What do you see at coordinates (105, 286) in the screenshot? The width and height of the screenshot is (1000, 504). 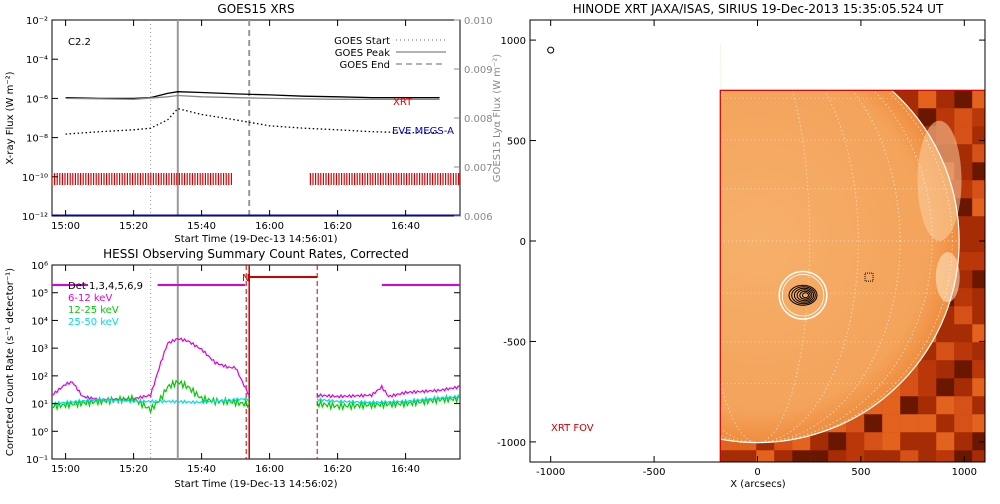 I see `hessi-legend-label: Det 1,3,4,5,6,9` at bounding box center [105, 286].